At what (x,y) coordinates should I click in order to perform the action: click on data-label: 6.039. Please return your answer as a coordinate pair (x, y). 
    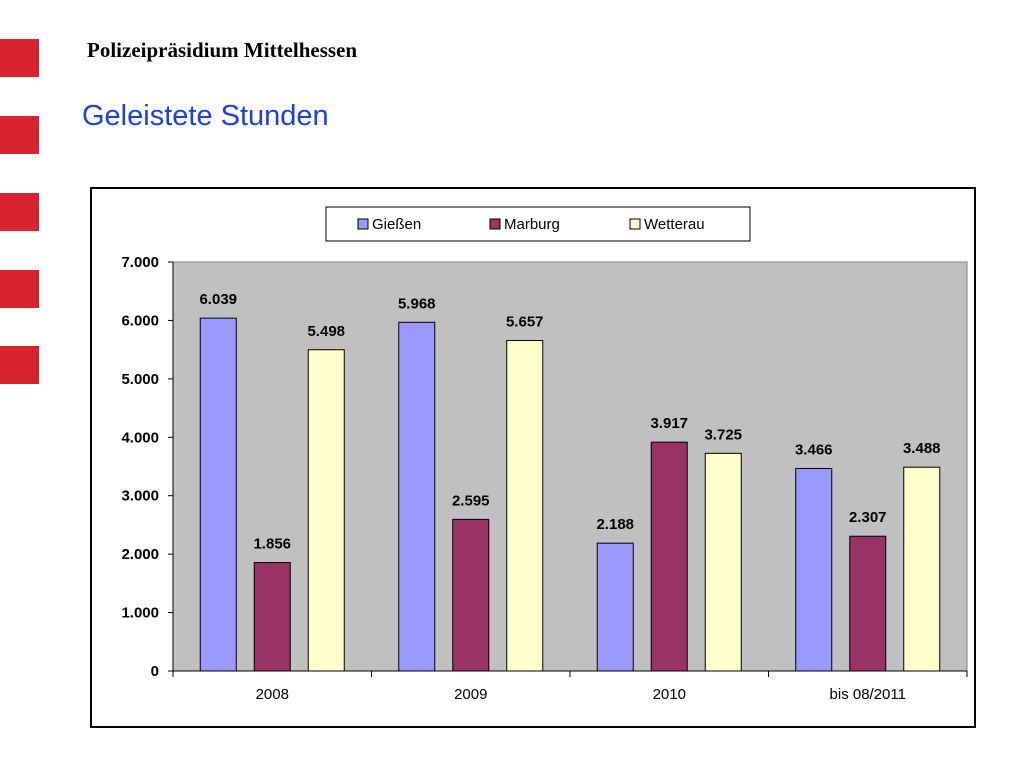
    Looking at the image, I should click on (218, 299).